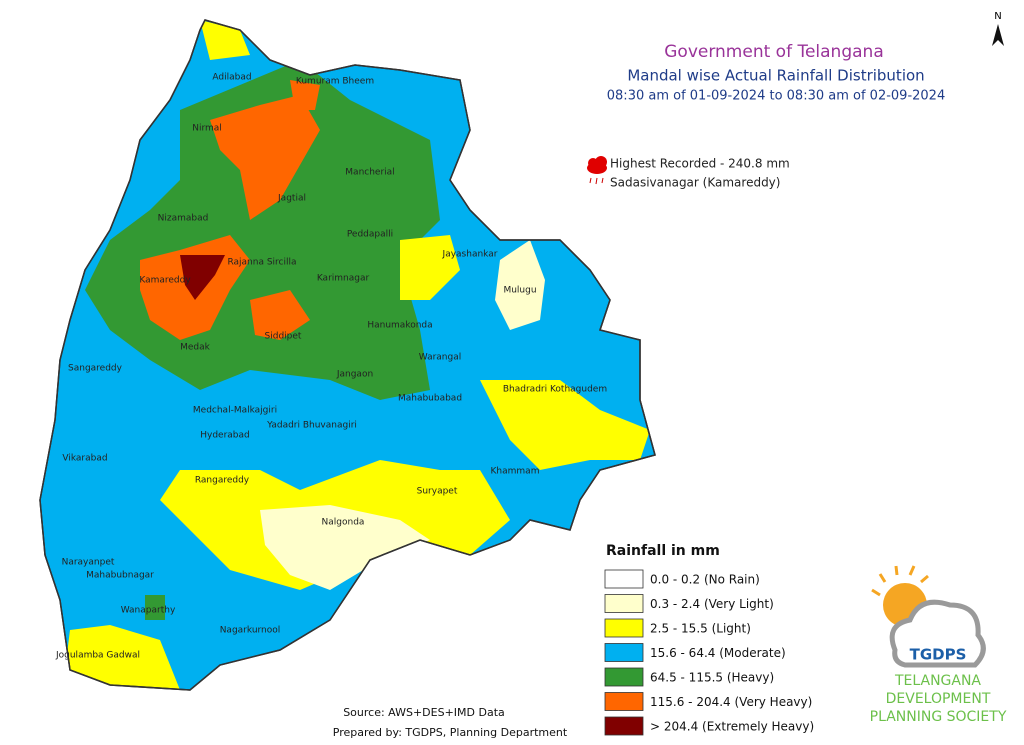  What do you see at coordinates (731, 702) in the screenshot?
I see `legend-label: 115.6 - 204.4 (Very Heavy)` at bounding box center [731, 702].